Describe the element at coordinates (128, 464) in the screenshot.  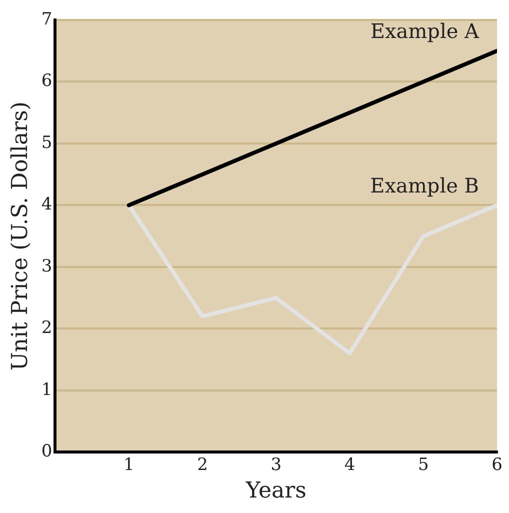
I see `x-tick-label: 1` at that location.